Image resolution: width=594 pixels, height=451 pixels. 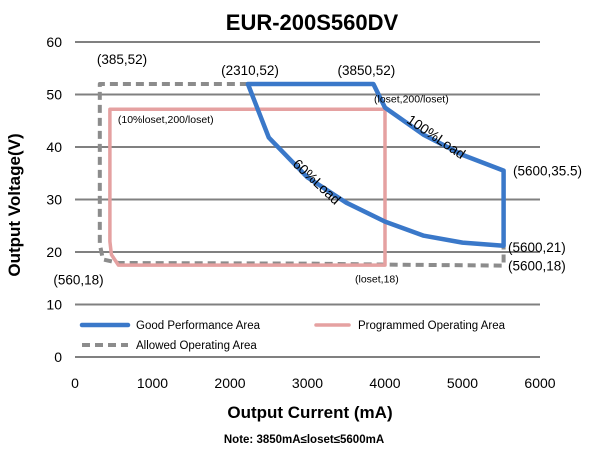 I want to click on y-tick-label: 30, so click(x=54, y=200).